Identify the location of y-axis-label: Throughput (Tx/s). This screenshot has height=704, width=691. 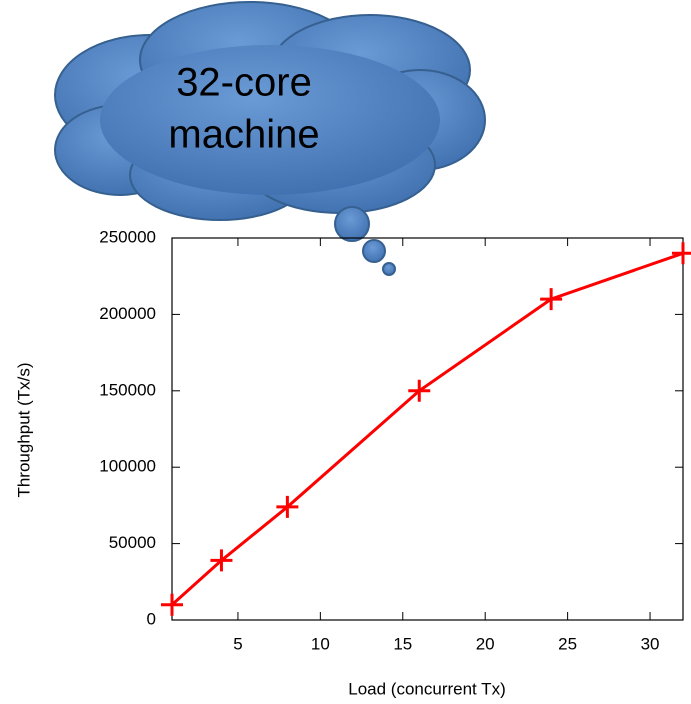
(23, 429).